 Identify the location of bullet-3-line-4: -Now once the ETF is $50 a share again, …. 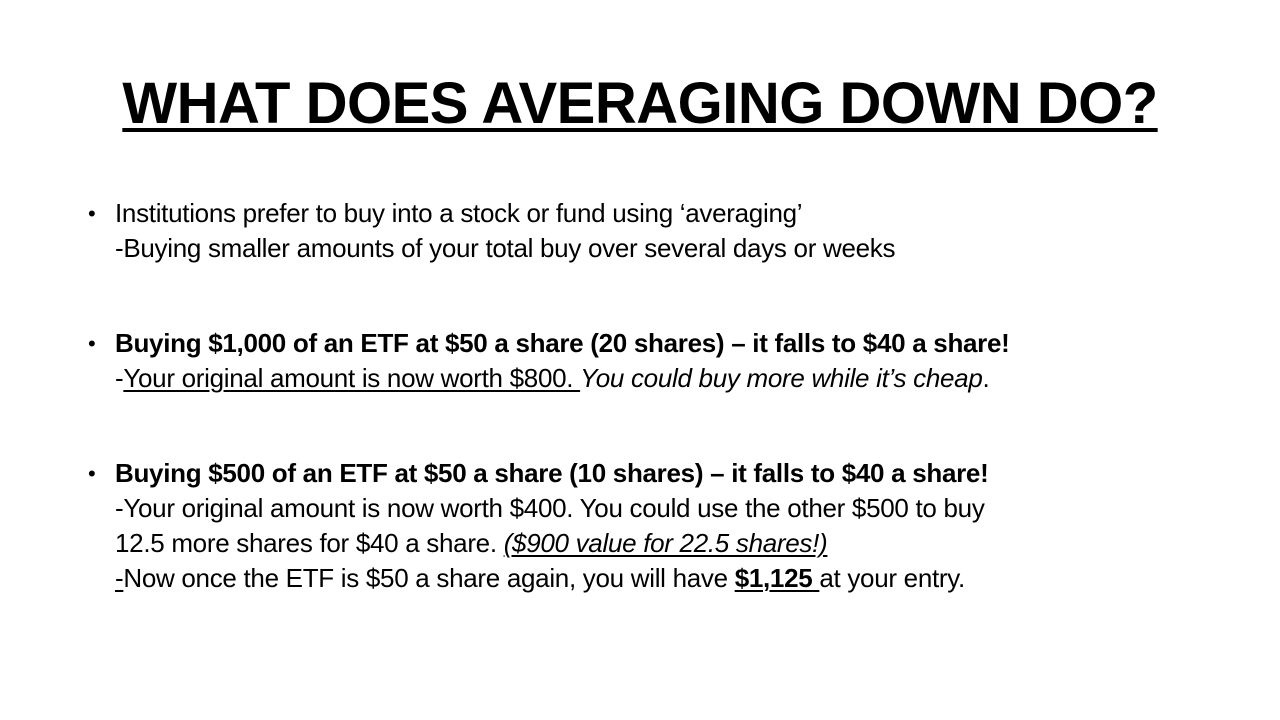
(676, 578).